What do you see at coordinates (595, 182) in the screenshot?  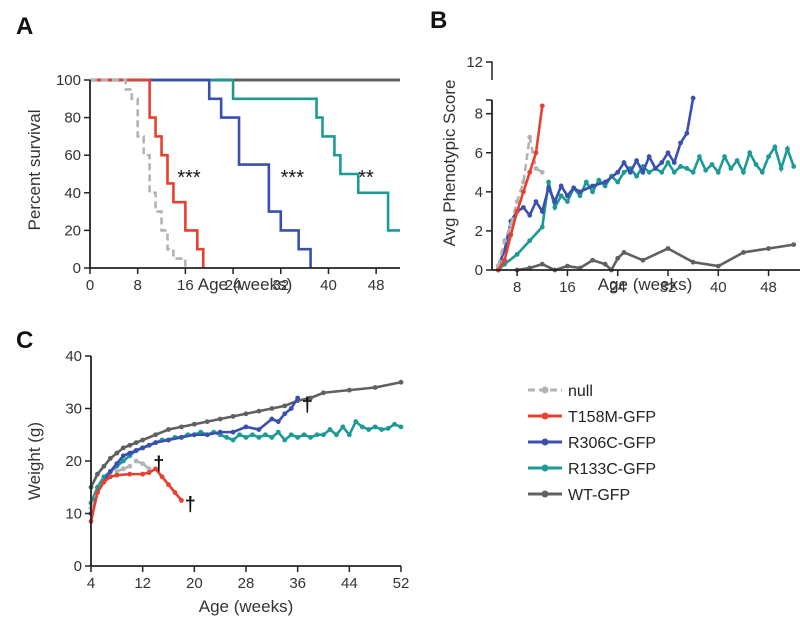 I see `score-series-r306c` at bounding box center [595, 182].